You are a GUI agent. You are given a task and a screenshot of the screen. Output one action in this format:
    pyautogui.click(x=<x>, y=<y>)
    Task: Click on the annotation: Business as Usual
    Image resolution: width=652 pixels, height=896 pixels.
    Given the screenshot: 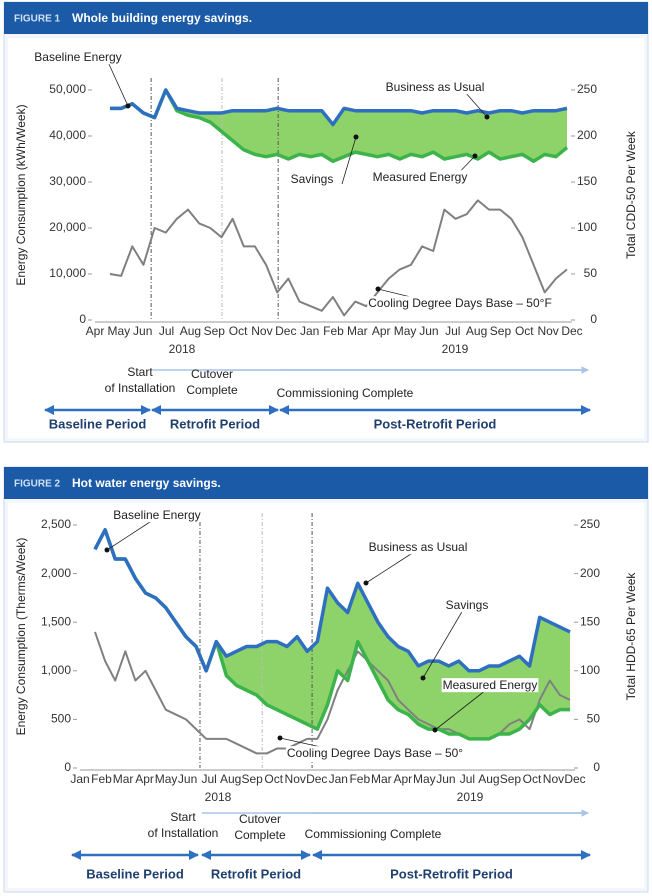 What is the action you would take?
    pyautogui.click(x=418, y=547)
    